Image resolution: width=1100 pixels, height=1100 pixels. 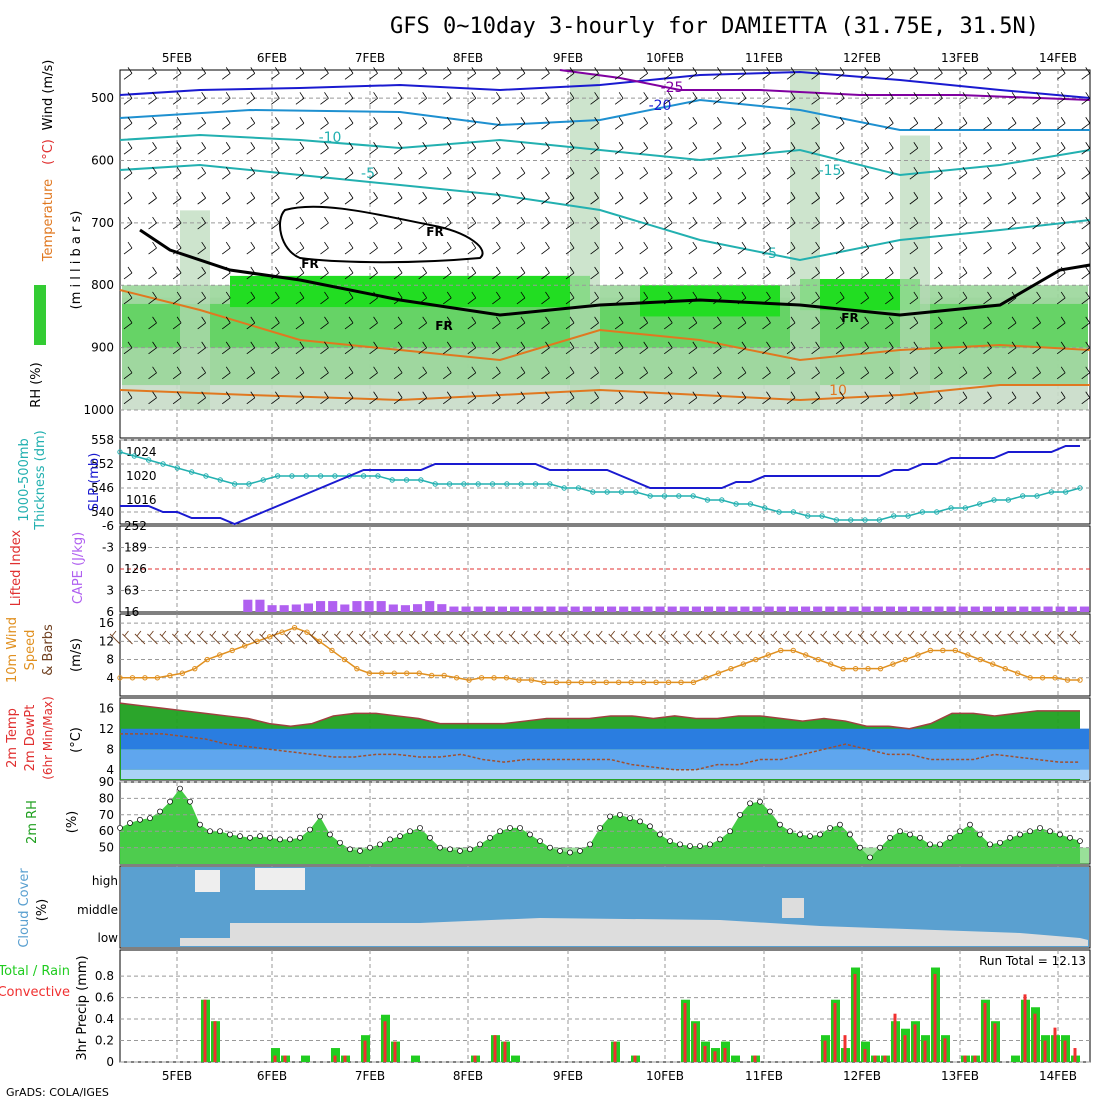 I want to click on contour-label: FR, so click(x=443, y=326).